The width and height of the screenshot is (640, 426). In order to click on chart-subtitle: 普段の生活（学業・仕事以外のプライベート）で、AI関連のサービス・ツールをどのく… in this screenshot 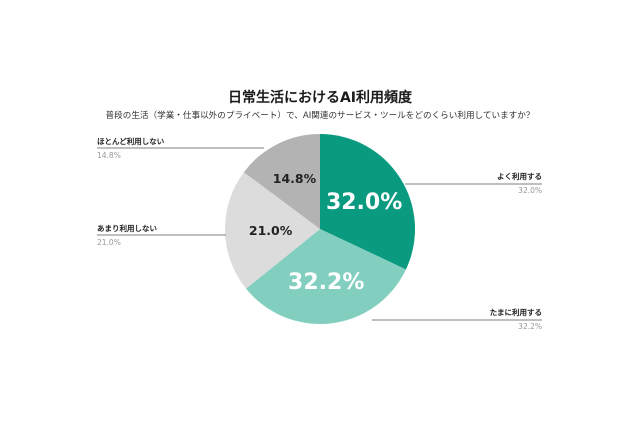, I will do `click(320, 116)`.